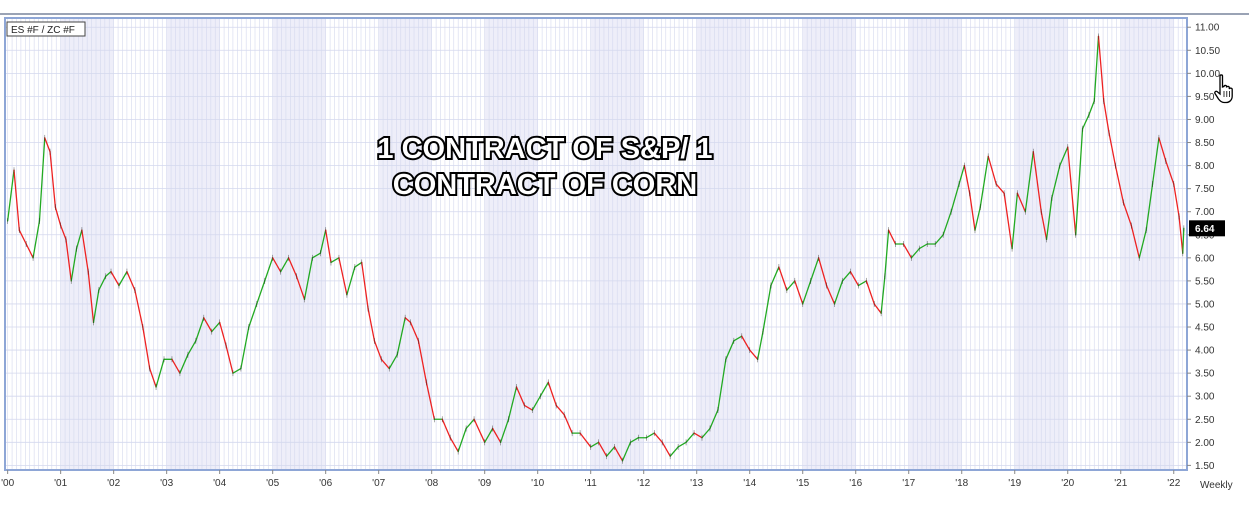 This screenshot has height=506, width=1249. What do you see at coordinates (855, 483) in the screenshot?
I see `x-tick-label: '16` at bounding box center [855, 483].